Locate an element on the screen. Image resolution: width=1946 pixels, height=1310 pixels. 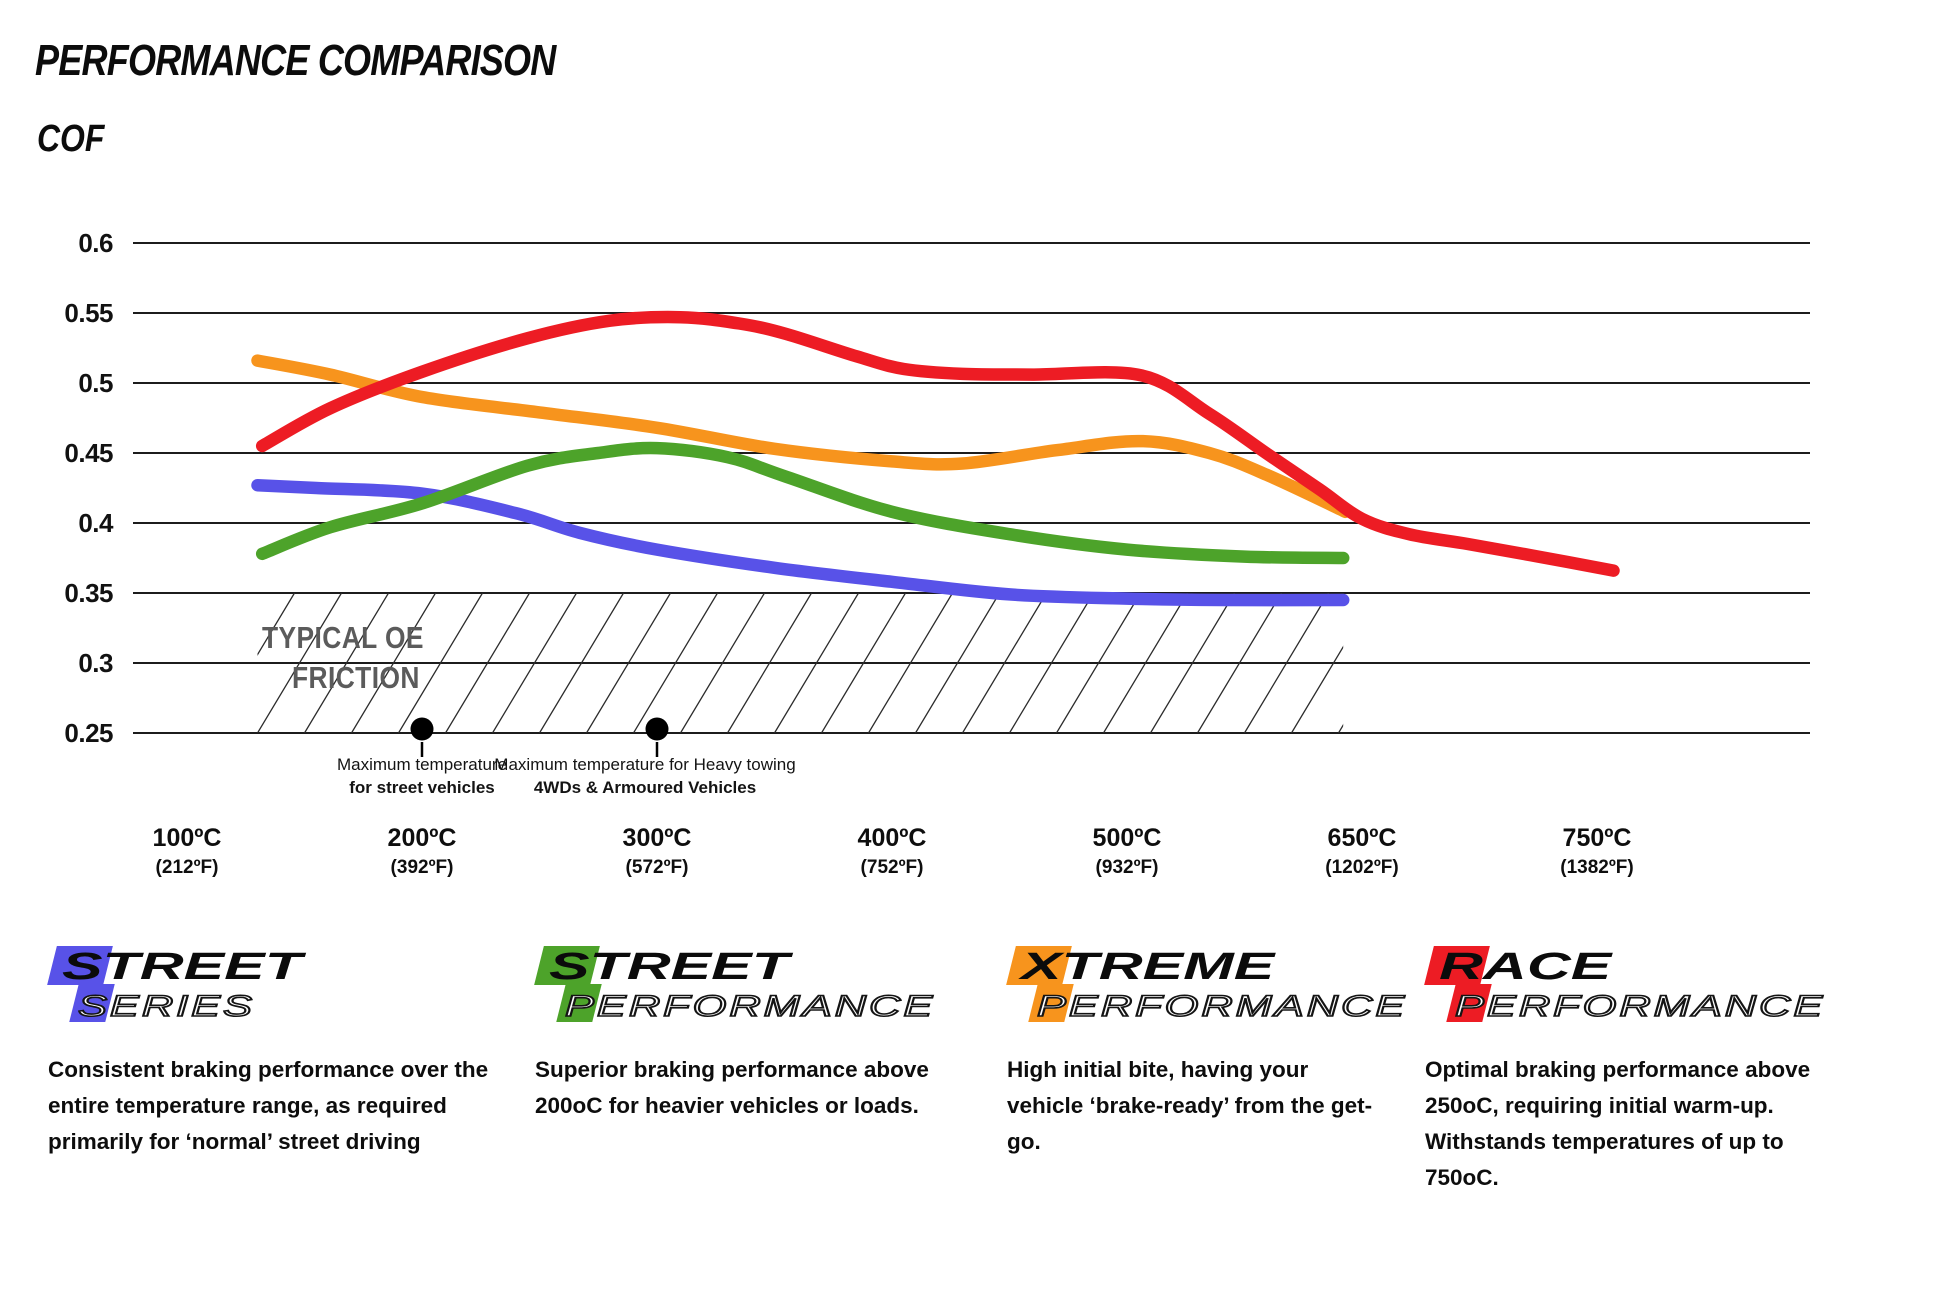
x-tick-label: 750ºC (1382ºF) is located at coordinates (1597, 851).